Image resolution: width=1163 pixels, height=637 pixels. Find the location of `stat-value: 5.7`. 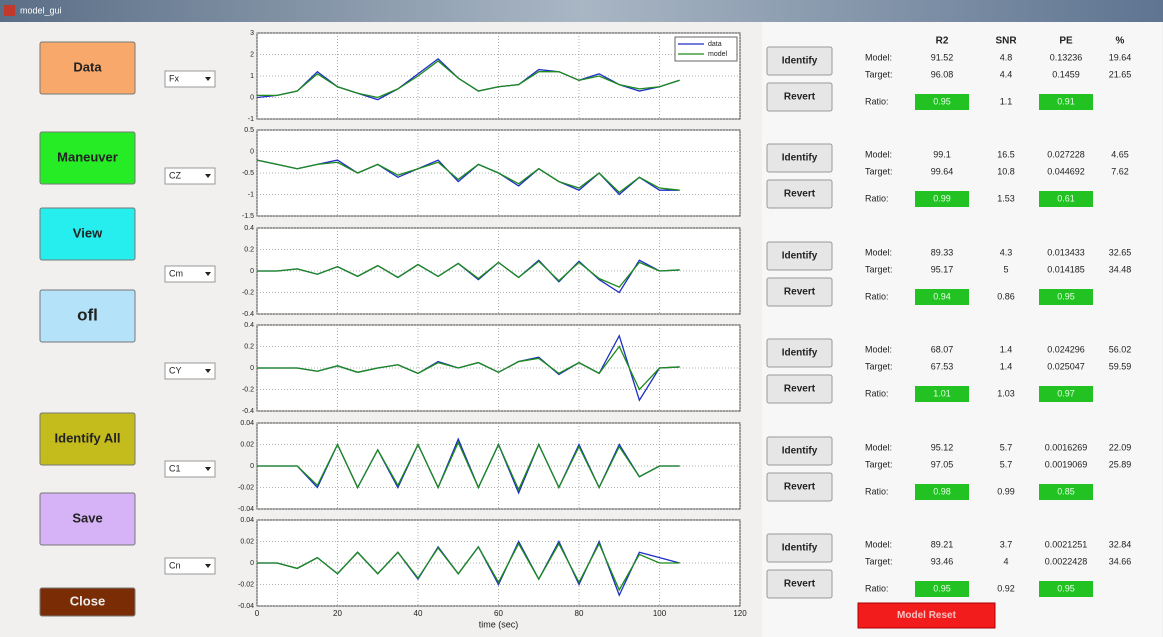

stat-value: 5.7 is located at coordinates (1006, 447).